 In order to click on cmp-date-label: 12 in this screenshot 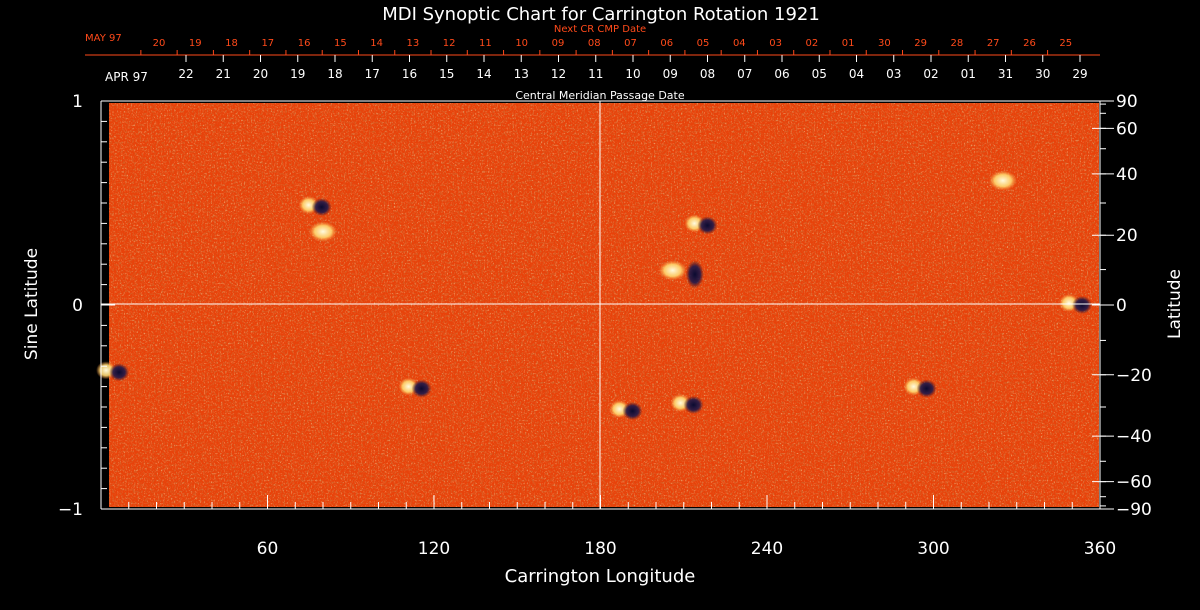, I will do `click(558, 74)`.